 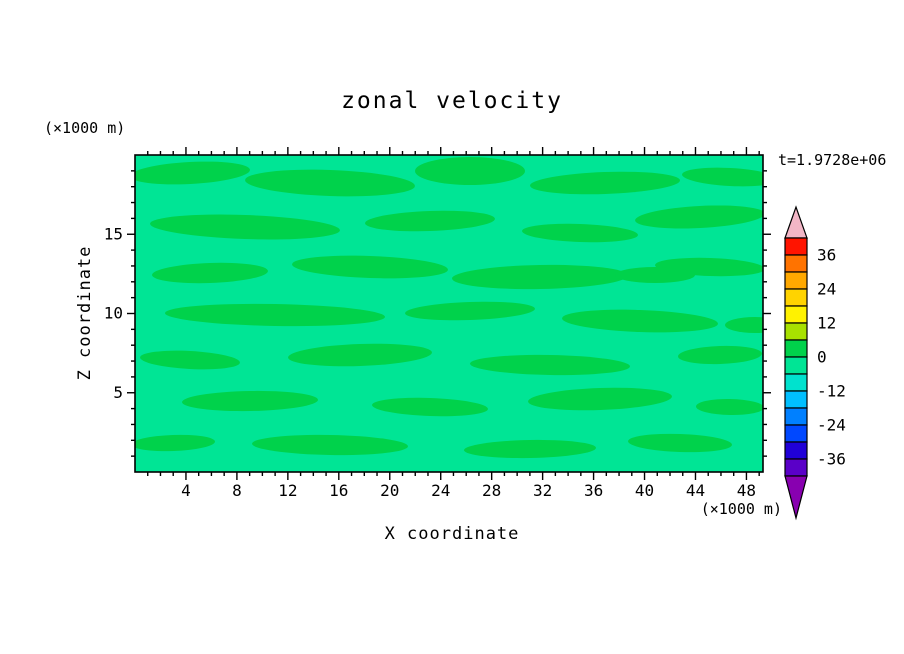 I want to click on x-tick-label: 28, so click(x=491, y=490).